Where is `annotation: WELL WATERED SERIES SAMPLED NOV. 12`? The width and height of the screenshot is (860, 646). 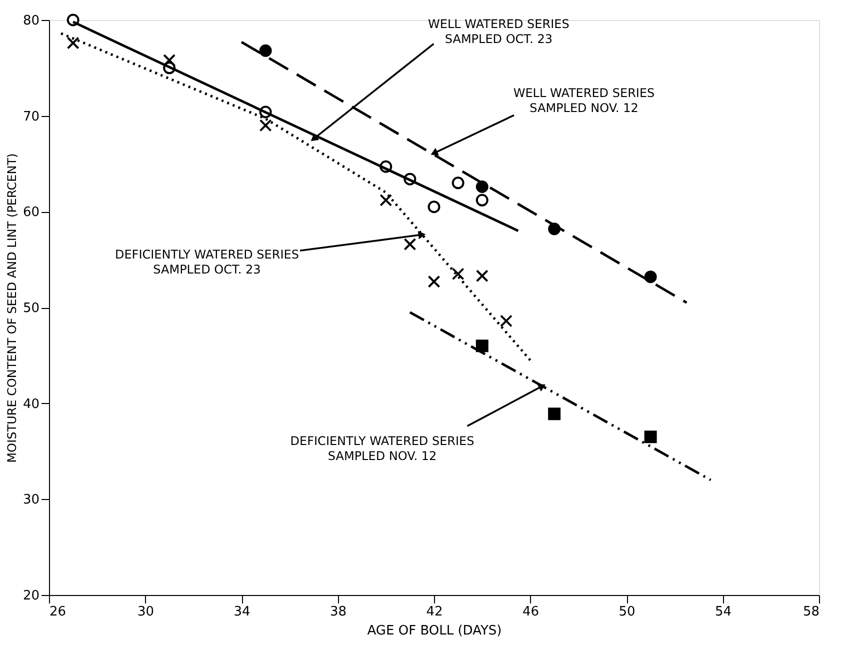 annotation: WELL WATERED SERIES SAMPLED NOV. 12 is located at coordinates (584, 101).